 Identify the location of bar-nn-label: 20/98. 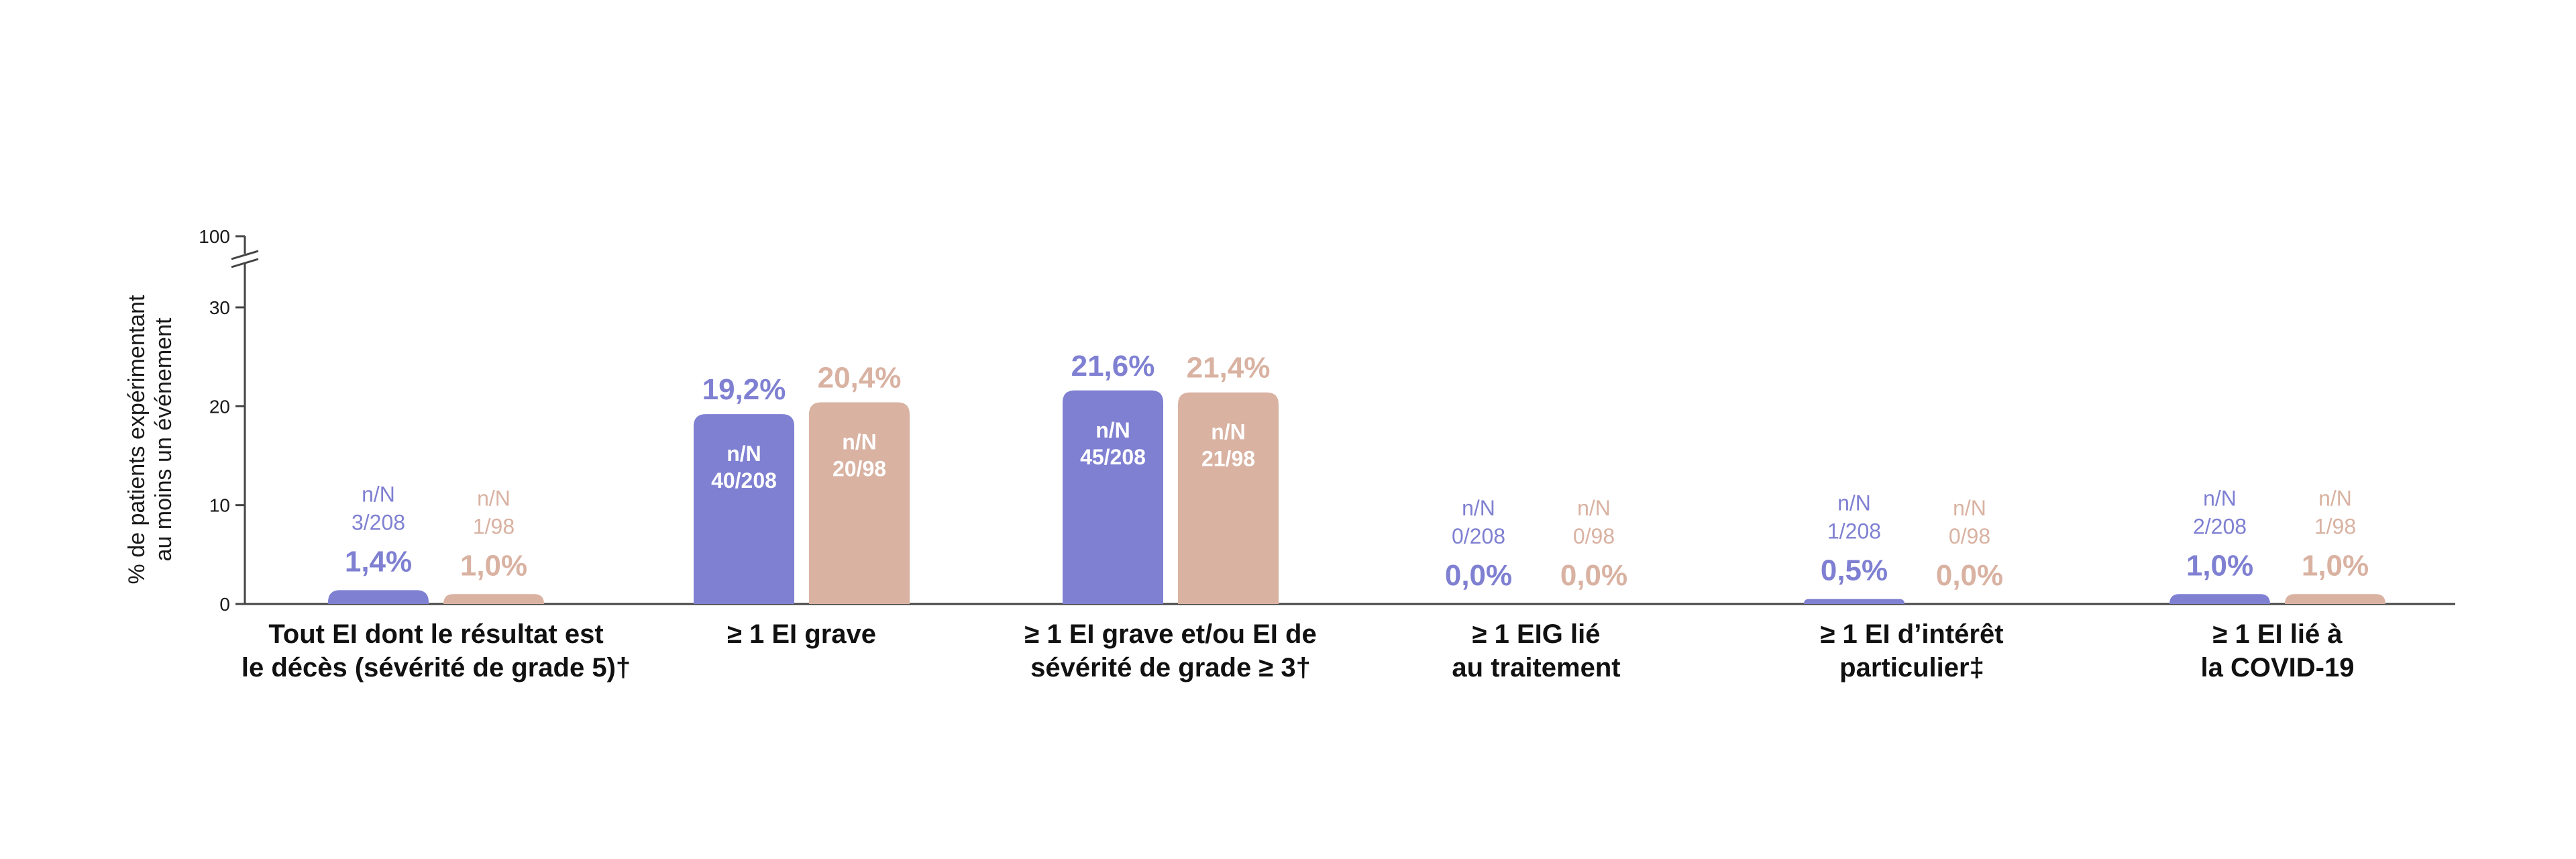
(859, 469).